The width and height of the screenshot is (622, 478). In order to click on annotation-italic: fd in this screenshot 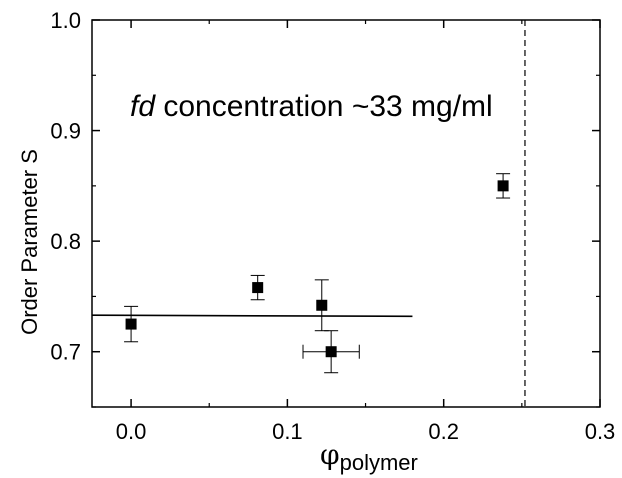, I will do `click(143, 106)`.